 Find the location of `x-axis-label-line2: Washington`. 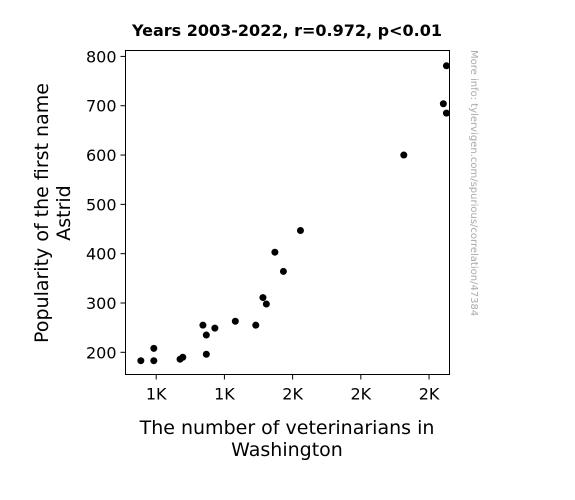

x-axis-label-line2: Washington is located at coordinates (287, 450).